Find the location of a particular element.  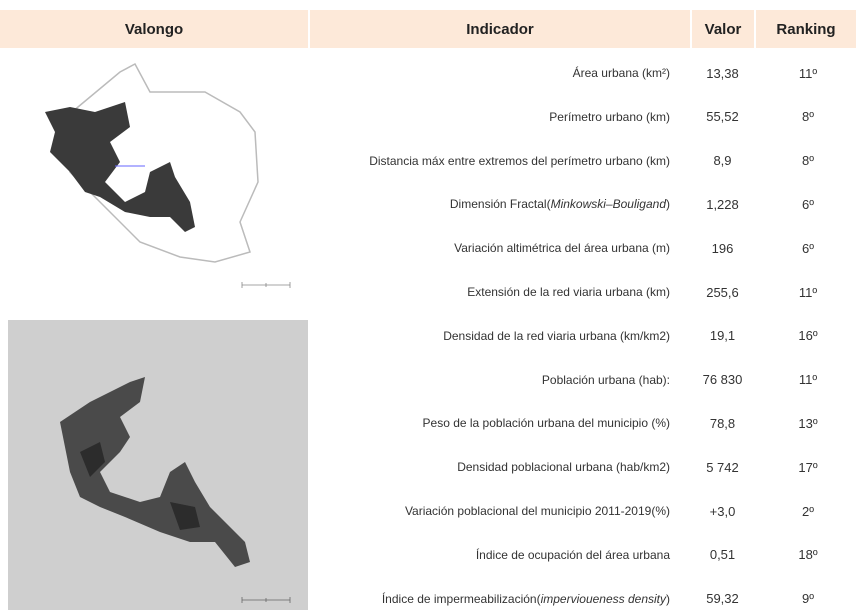

value-cell: 1,228 is located at coordinates (722, 204).